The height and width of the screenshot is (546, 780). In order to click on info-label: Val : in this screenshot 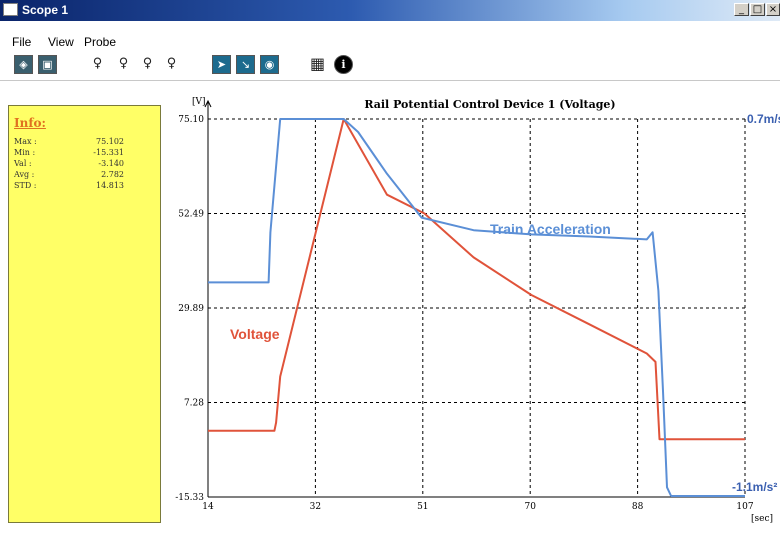, I will do `click(23, 163)`.